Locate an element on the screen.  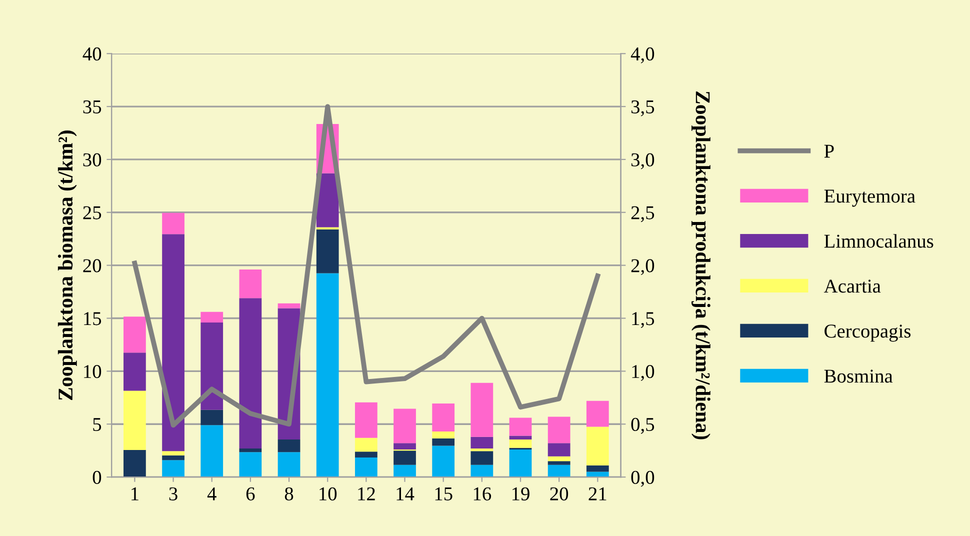
x-tick-label: 12 is located at coordinates (366, 493).